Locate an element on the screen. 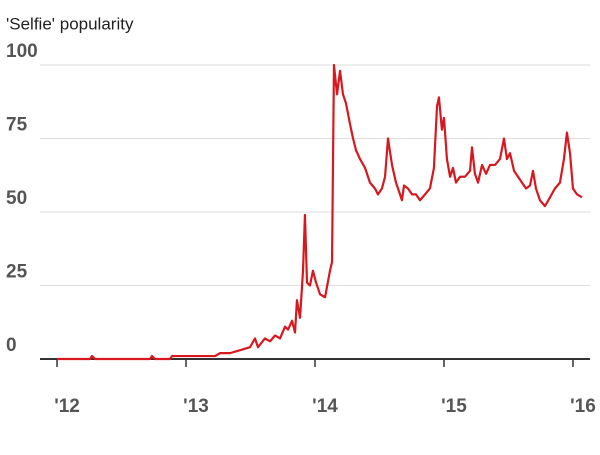  y-tick-label: 50 is located at coordinates (16, 198).